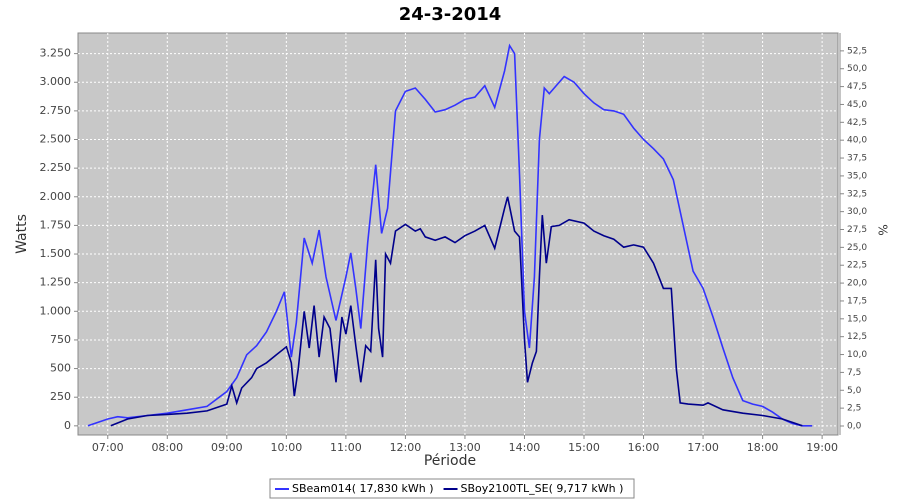 The width and height of the screenshot is (900, 500). I want to click on x-tick-label: 07:00, so click(108, 447).